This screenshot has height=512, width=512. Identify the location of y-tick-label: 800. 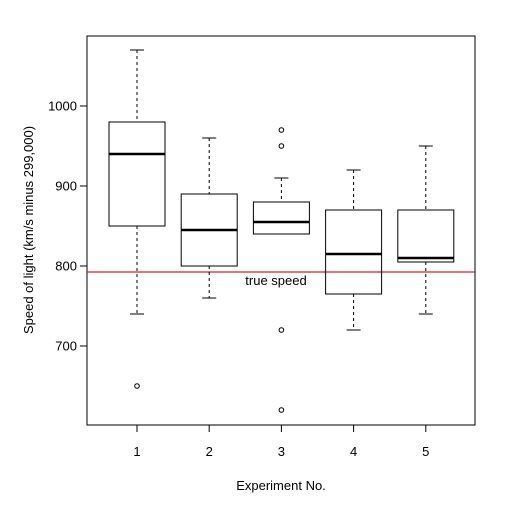
(66, 266).